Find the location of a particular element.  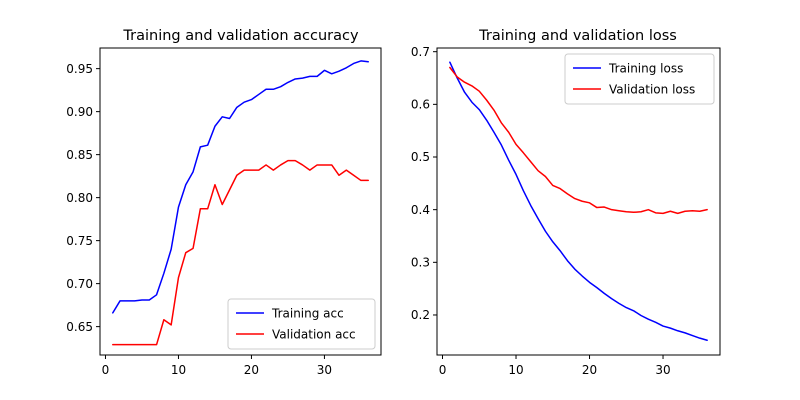

loss-legend-label-training-loss: Training loss is located at coordinates (645, 68).